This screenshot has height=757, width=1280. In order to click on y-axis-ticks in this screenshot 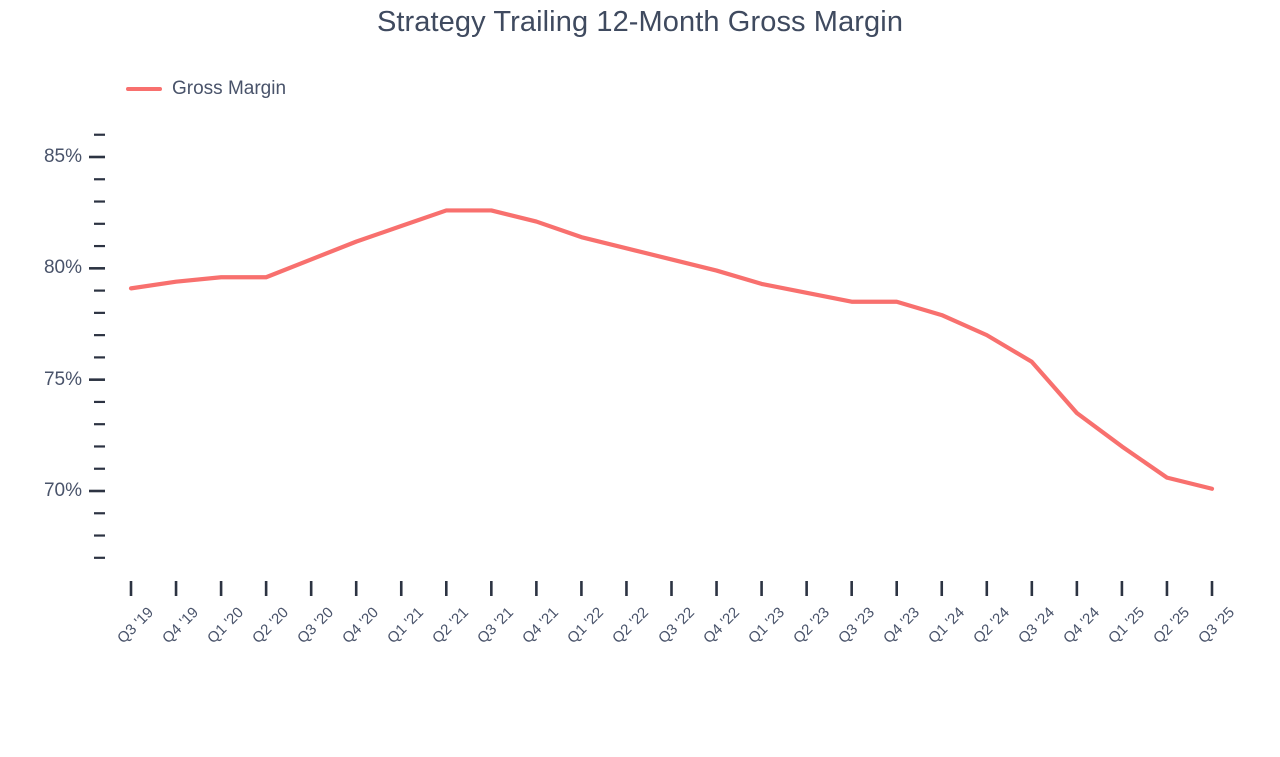, I will do `click(97, 346)`.